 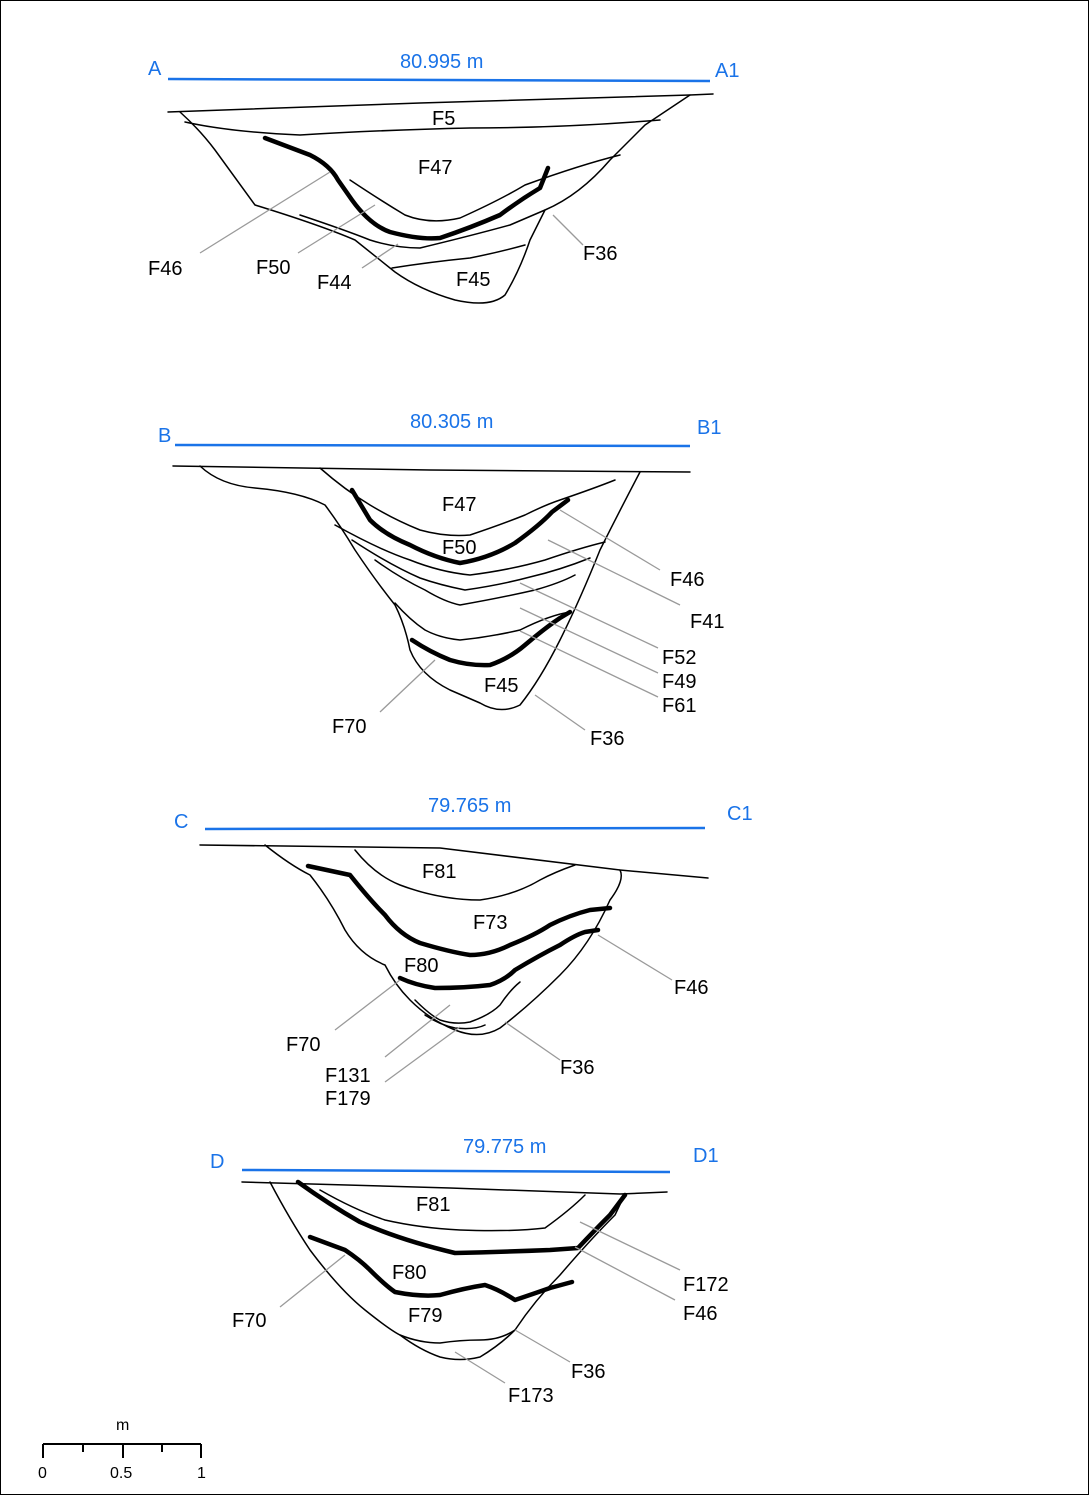 I want to click on section-d-label-f79: F79, so click(x=425, y=1316).